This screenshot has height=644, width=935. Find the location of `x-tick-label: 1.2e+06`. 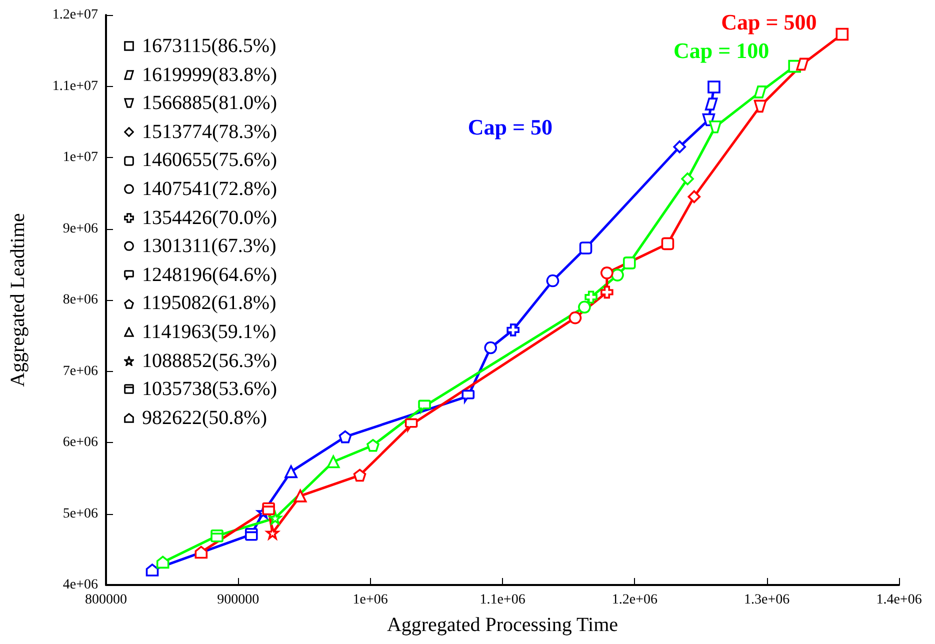

x-tick-label: 1.2e+06 is located at coordinates (635, 600).